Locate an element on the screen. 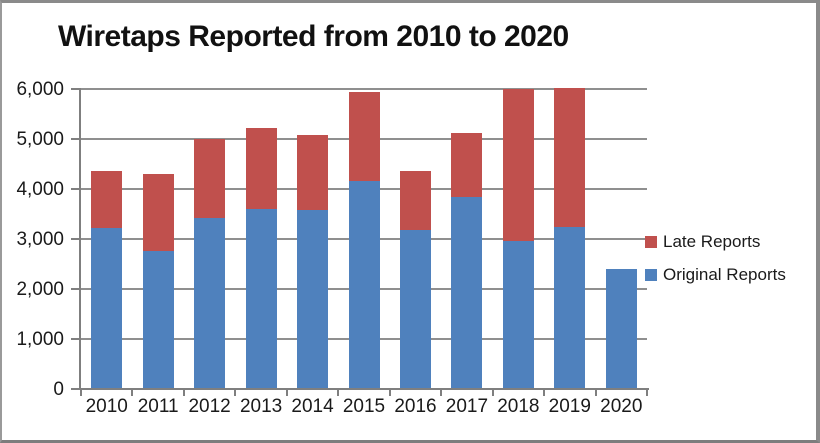  y-axis-tick-label: 2,000 is located at coordinates (40, 289).